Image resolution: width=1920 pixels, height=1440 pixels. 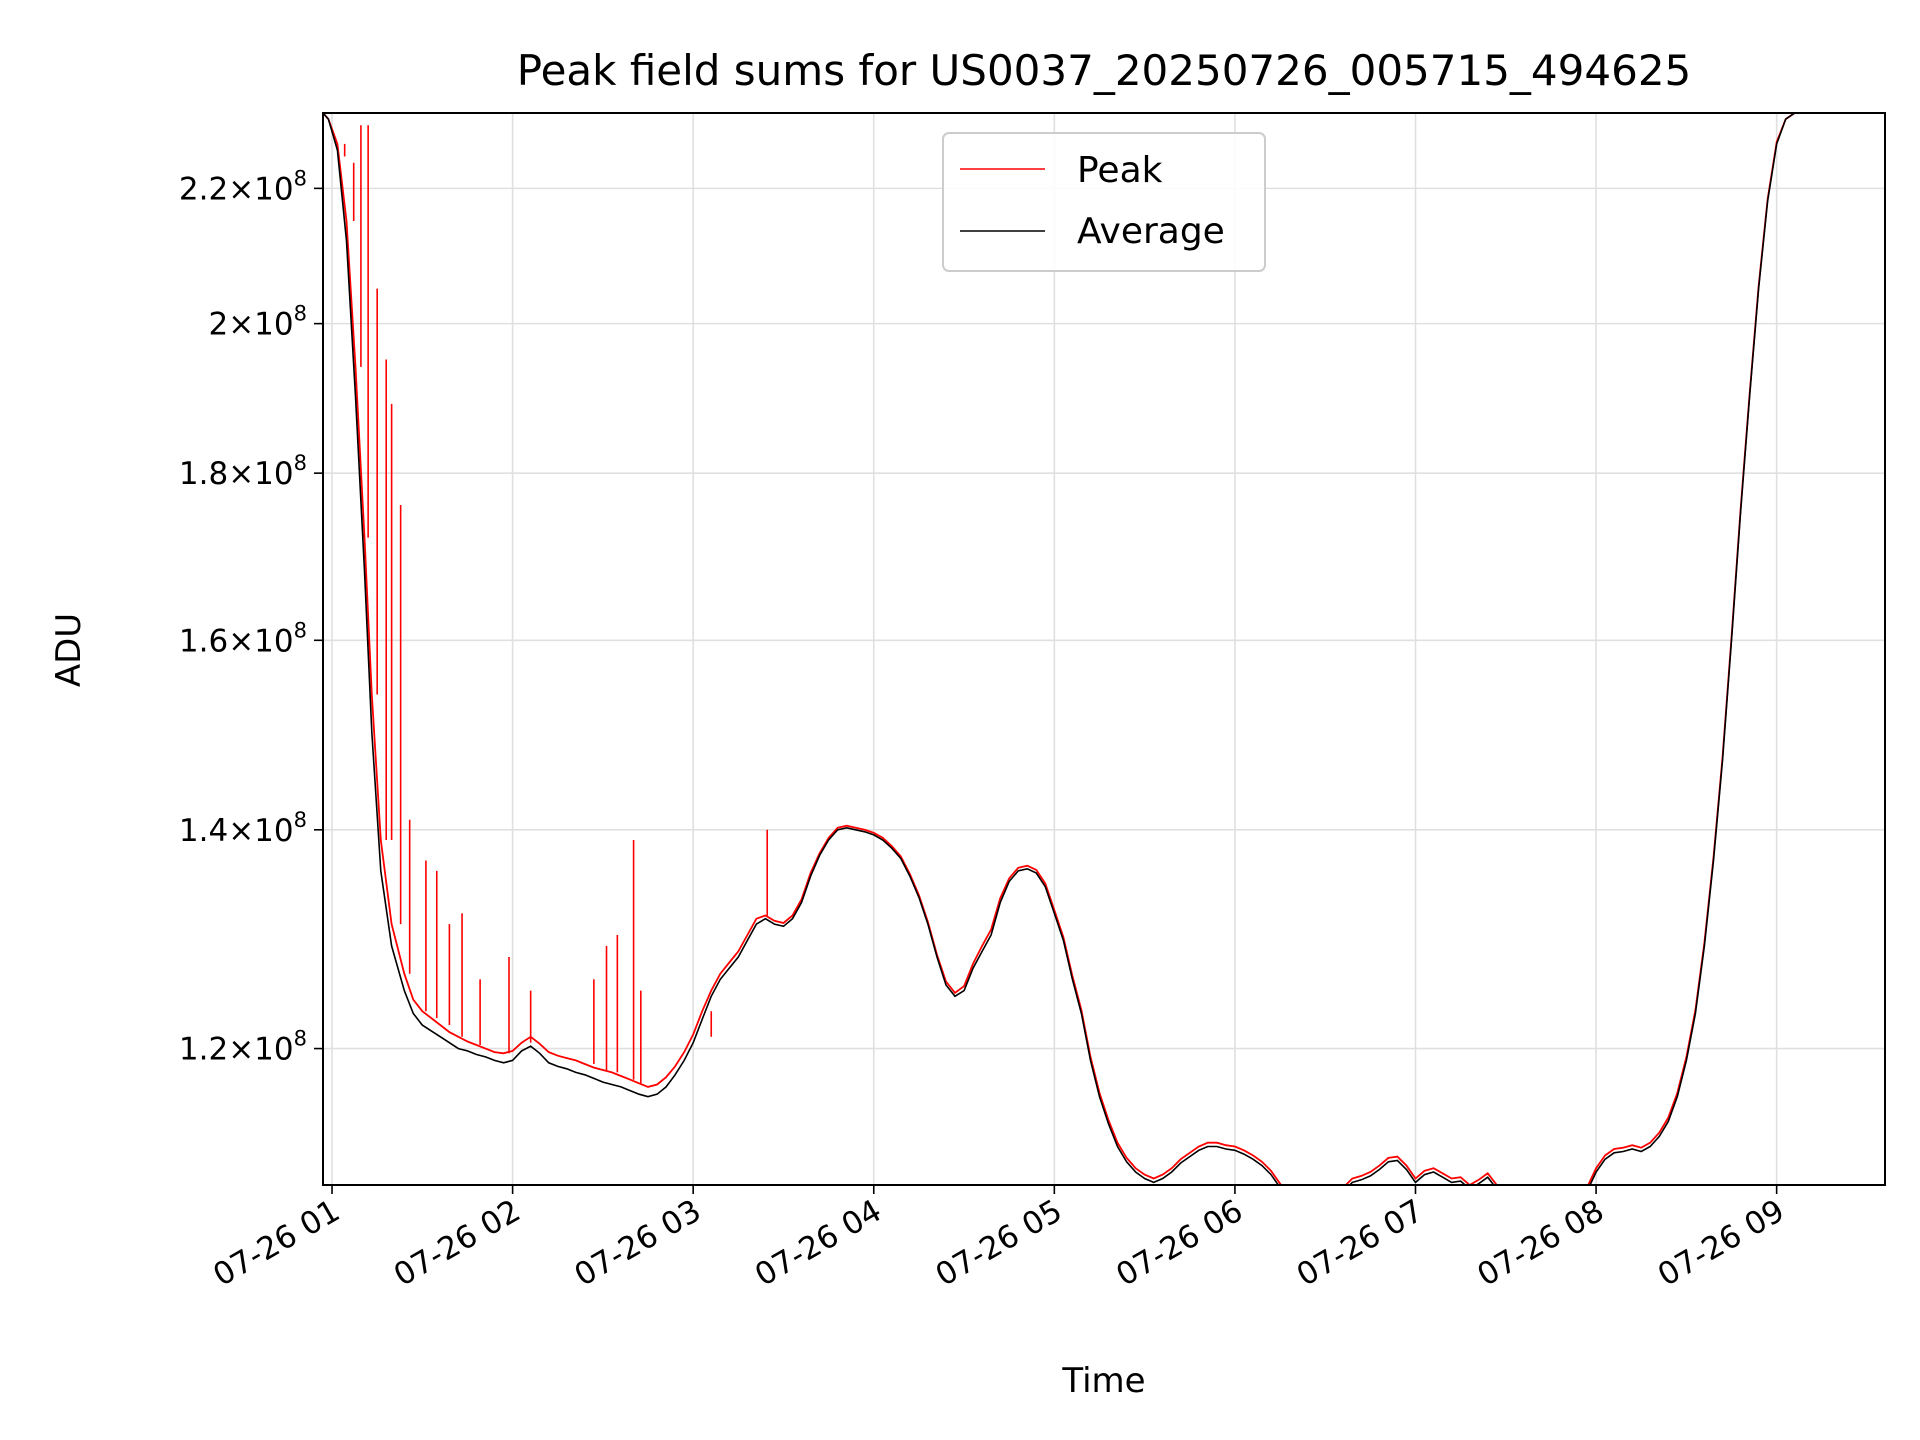 What do you see at coordinates (1179, 1243) in the screenshot?
I see `x-tick-label: 07-26 06` at bounding box center [1179, 1243].